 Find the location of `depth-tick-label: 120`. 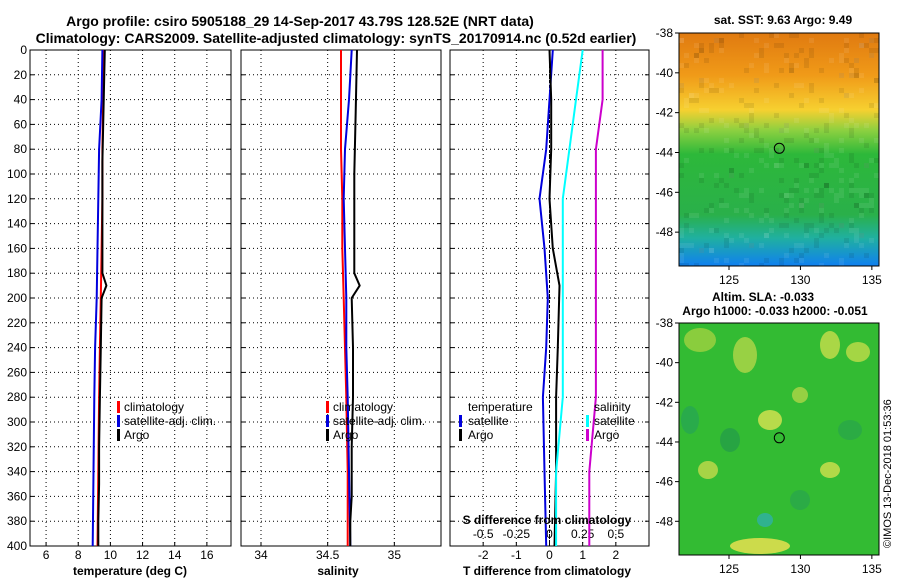

depth-tick-label: 120 is located at coordinates (17, 199).